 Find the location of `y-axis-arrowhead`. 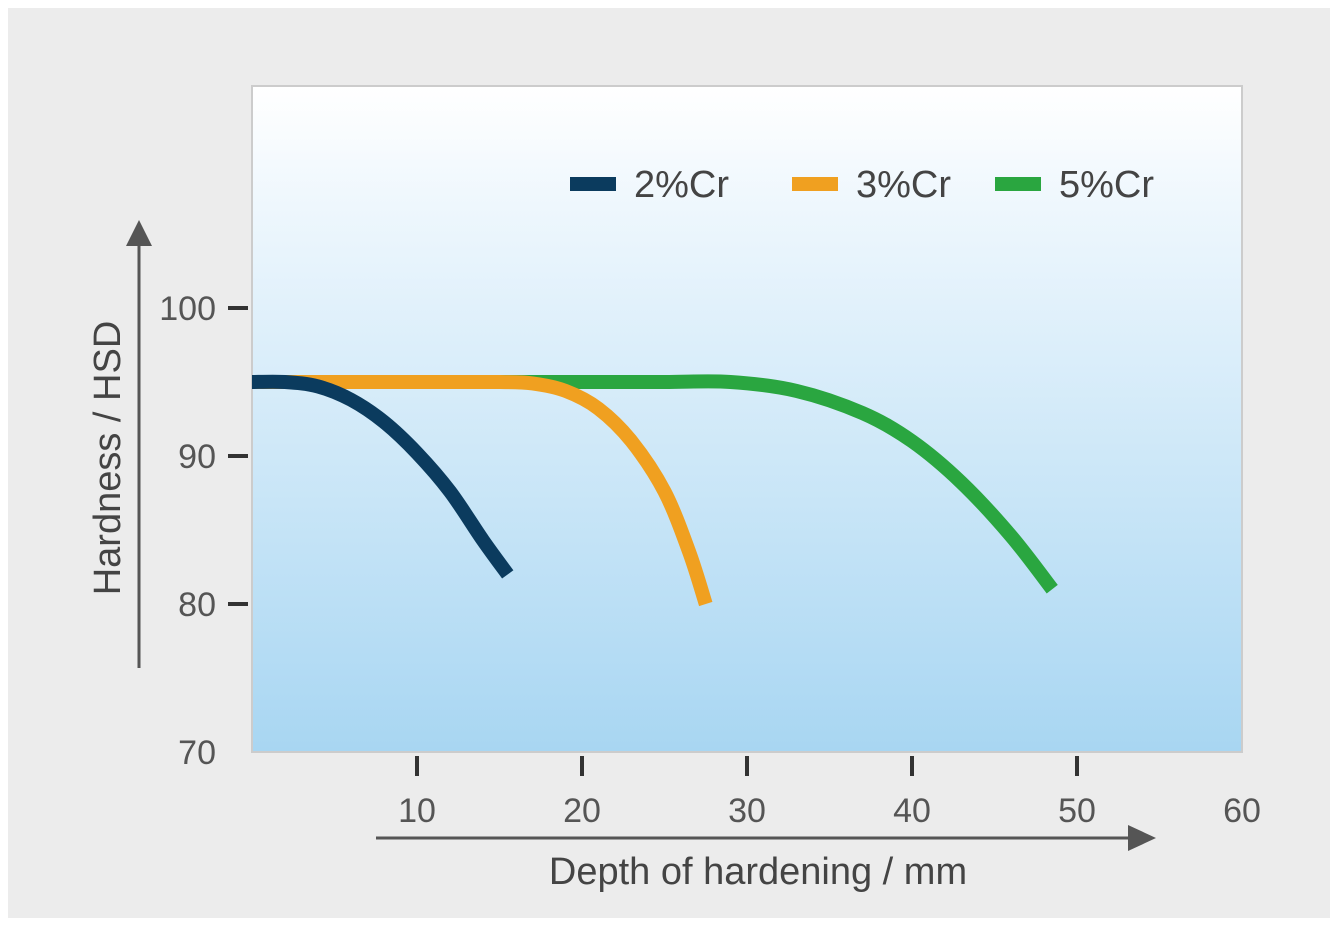

y-axis-arrowhead is located at coordinates (139, 233).